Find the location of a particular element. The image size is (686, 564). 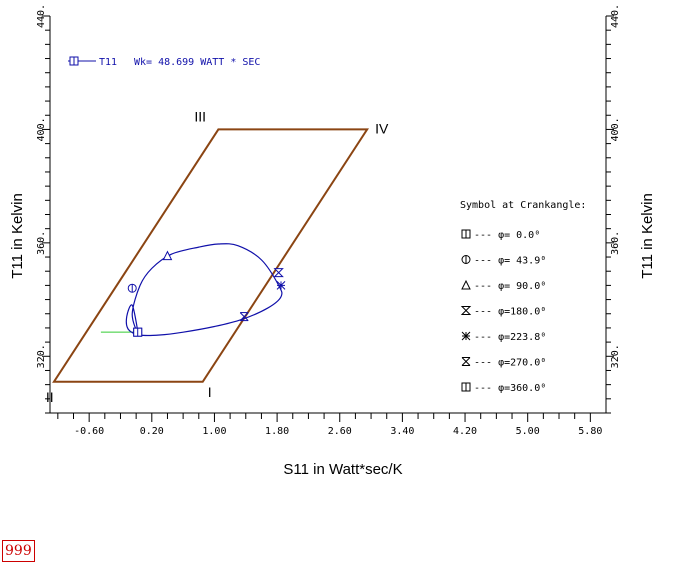

symbol-legend-entry: --- φ= 0.0⁰ is located at coordinates (507, 235).